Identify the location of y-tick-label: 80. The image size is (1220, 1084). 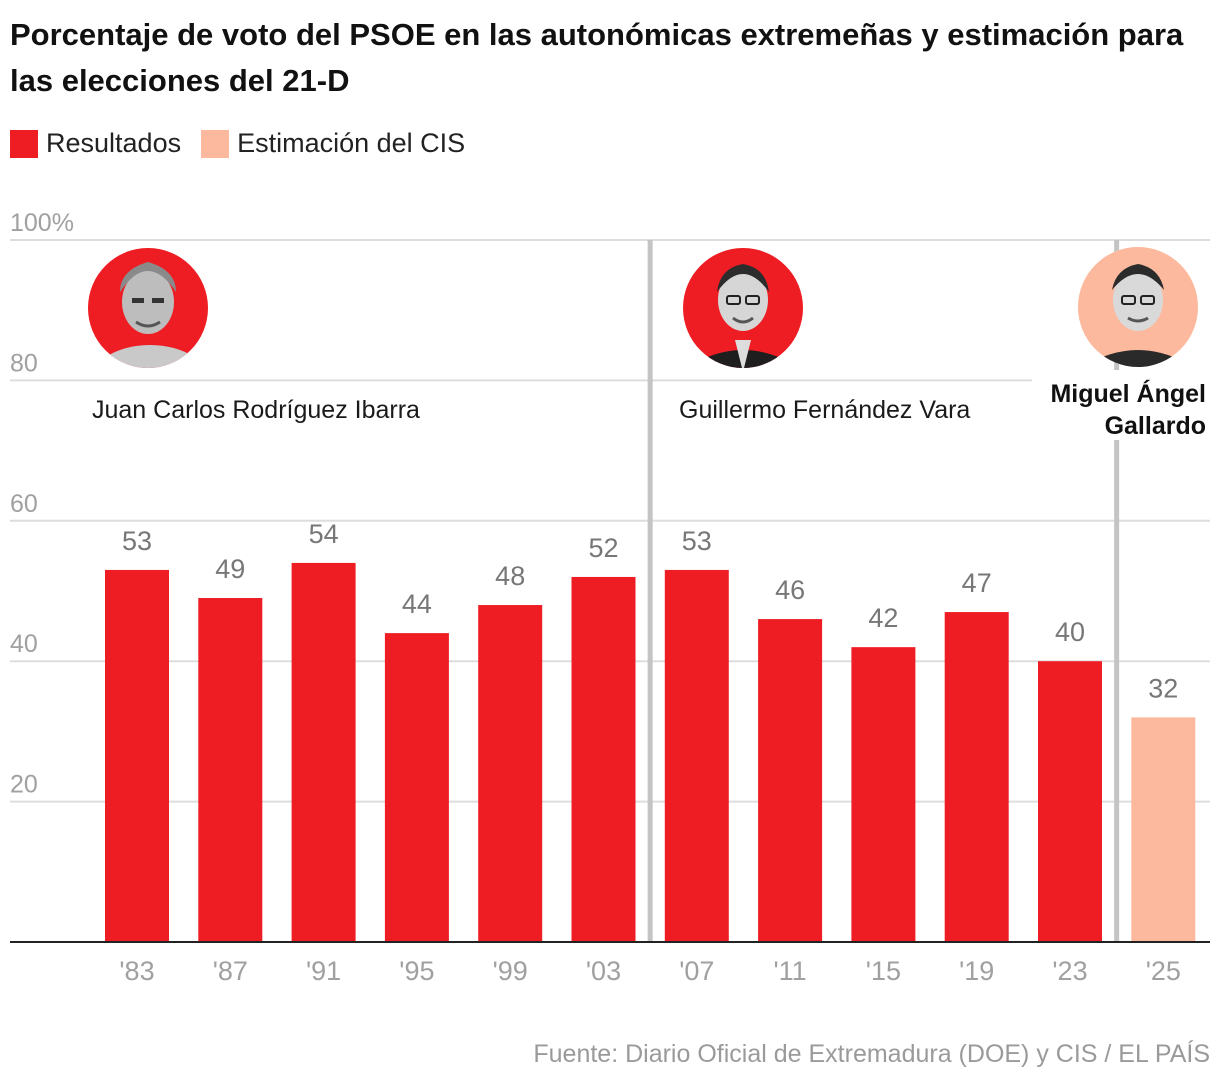
(24, 363).